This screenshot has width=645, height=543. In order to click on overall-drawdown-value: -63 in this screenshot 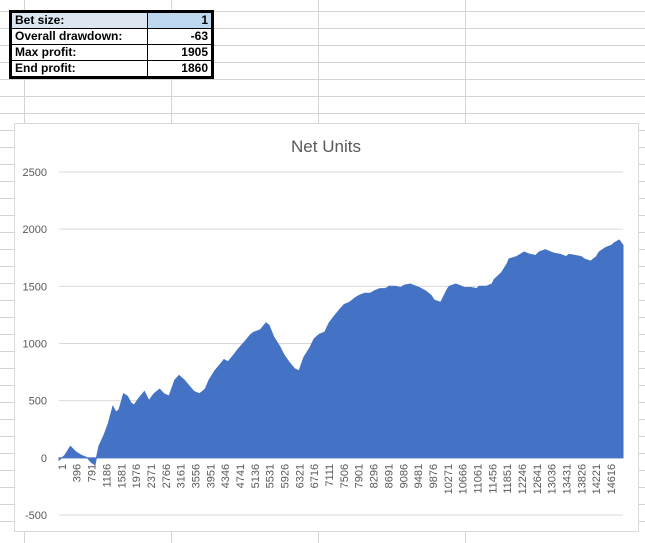, I will do `click(179, 36)`.